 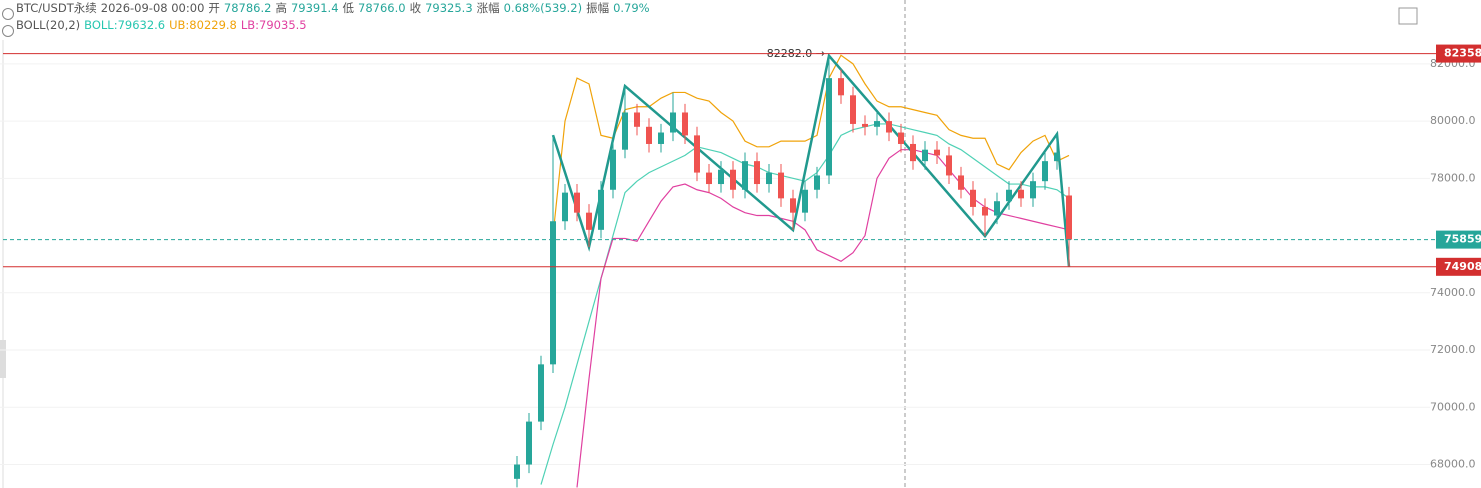 I want to click on ohlc-label: 振幅, so click(x=598, y=8).